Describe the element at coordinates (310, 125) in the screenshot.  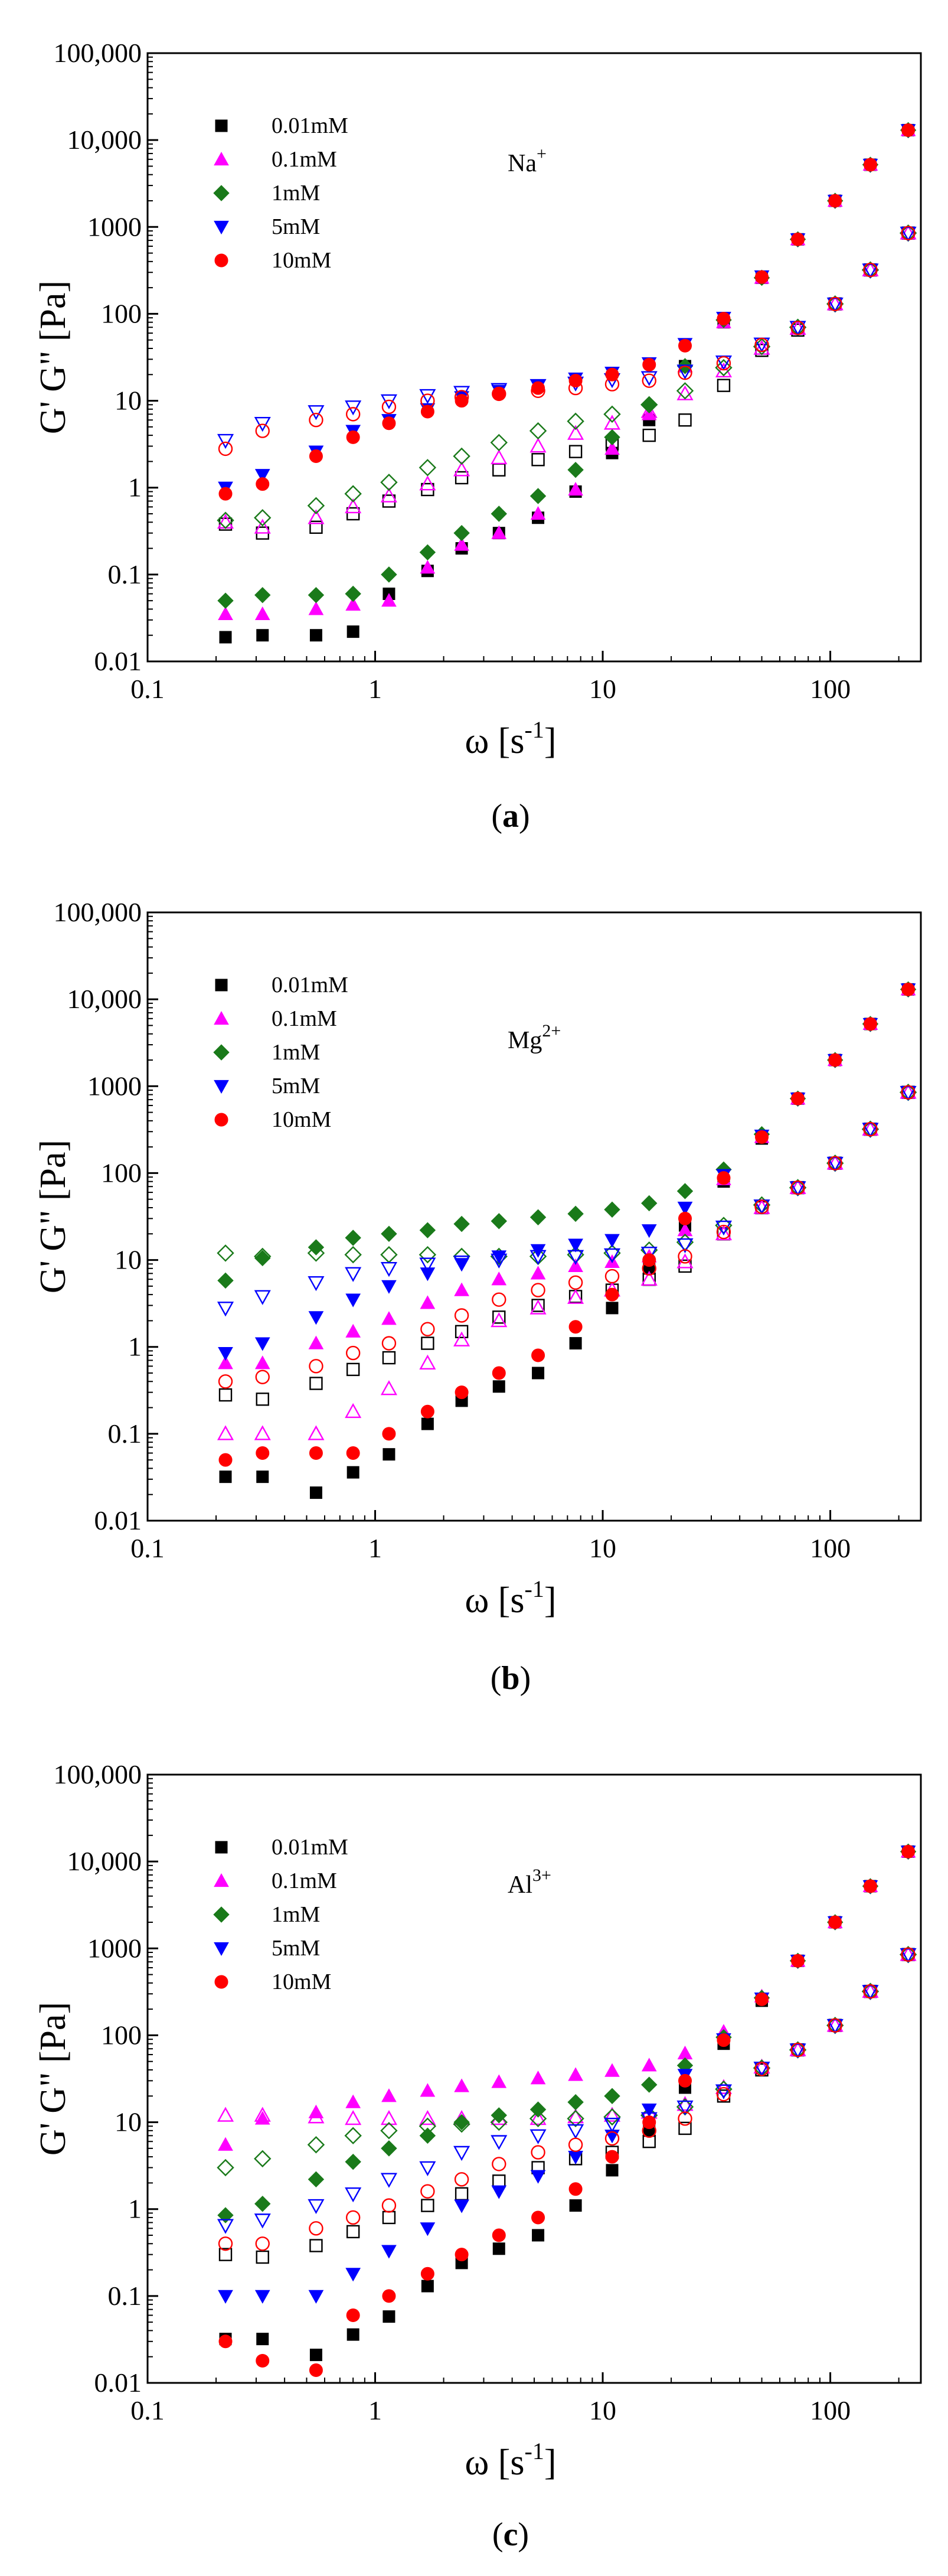
I see `legend-entry: 0.01mM` at that location.